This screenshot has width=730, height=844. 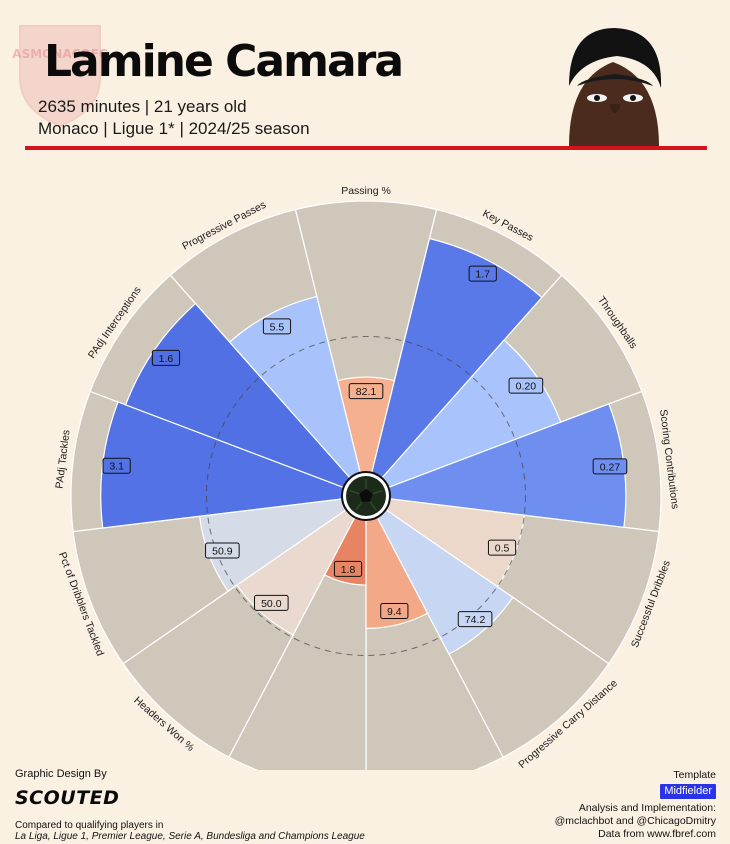 What do you see at coordinates (89, 825) in the screenshot?
I see `compared-text: Compared to qualifying players in` at bounding box center [89, 825].